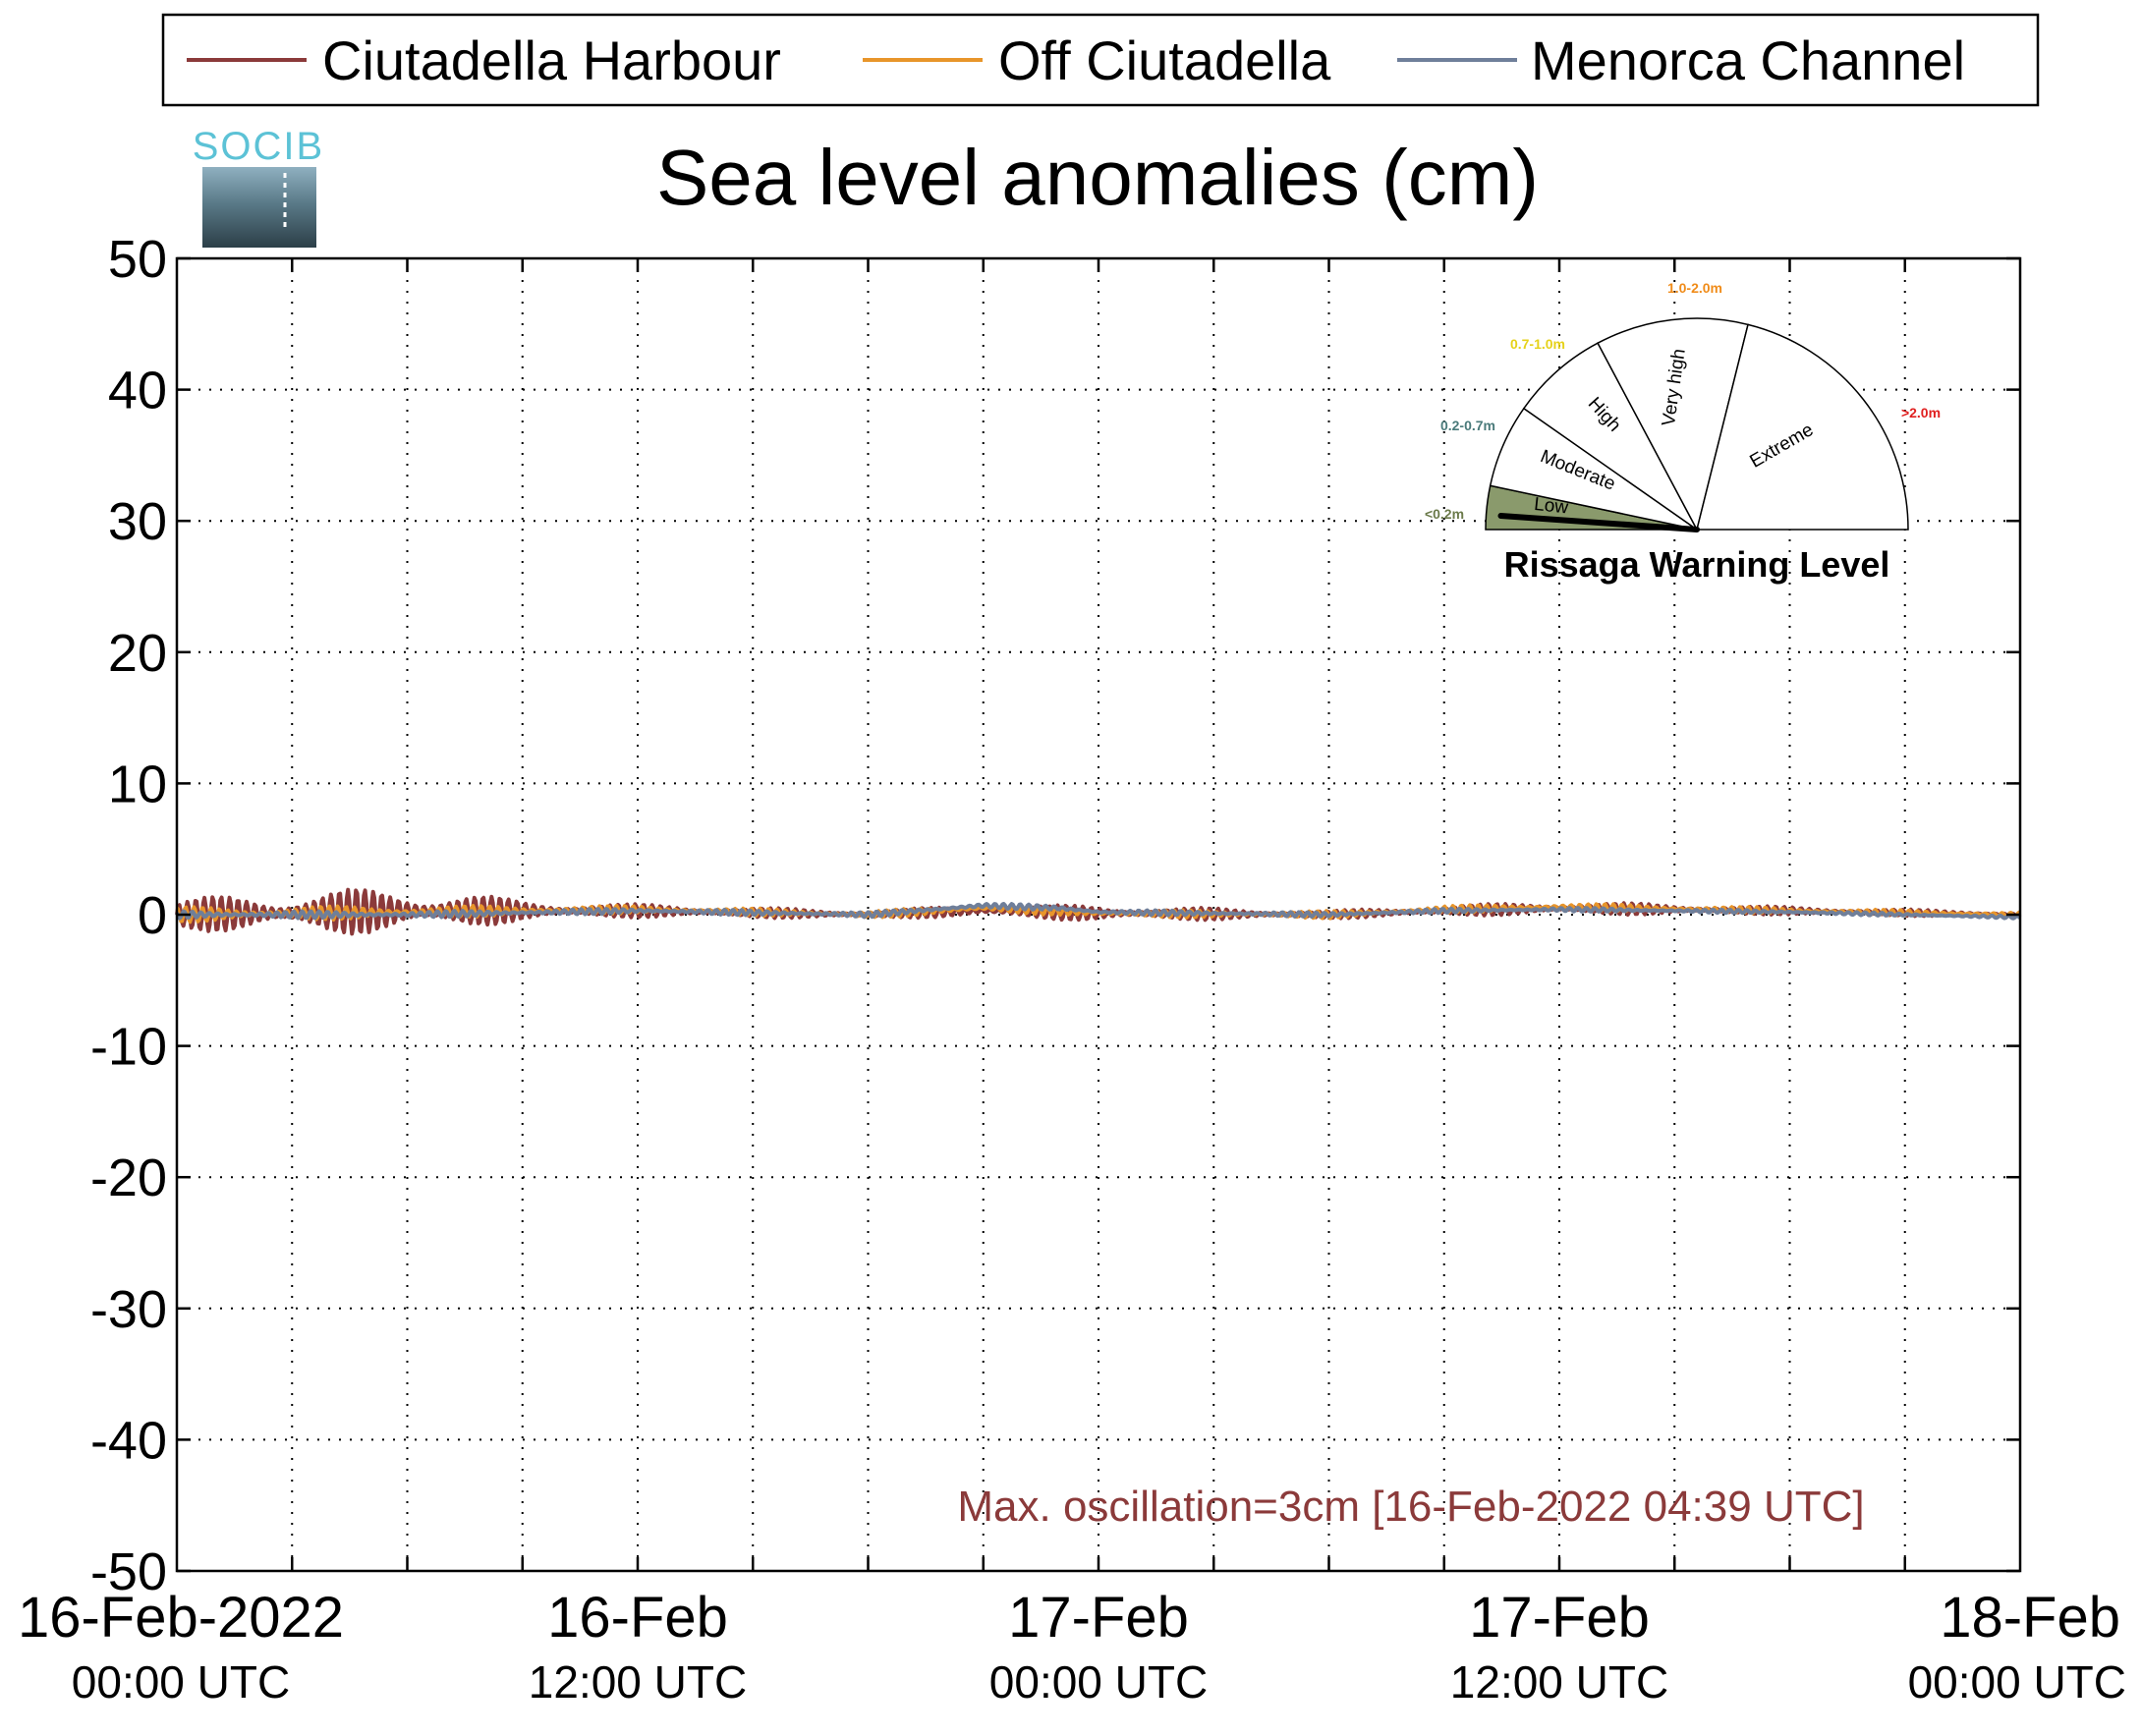 The width and height of the screenshot is (2141, 1736). Describe the element at coordinates (1537, 344) in the screenshot. I see `gauge-range-2: 0.7-1.0m` at that location.